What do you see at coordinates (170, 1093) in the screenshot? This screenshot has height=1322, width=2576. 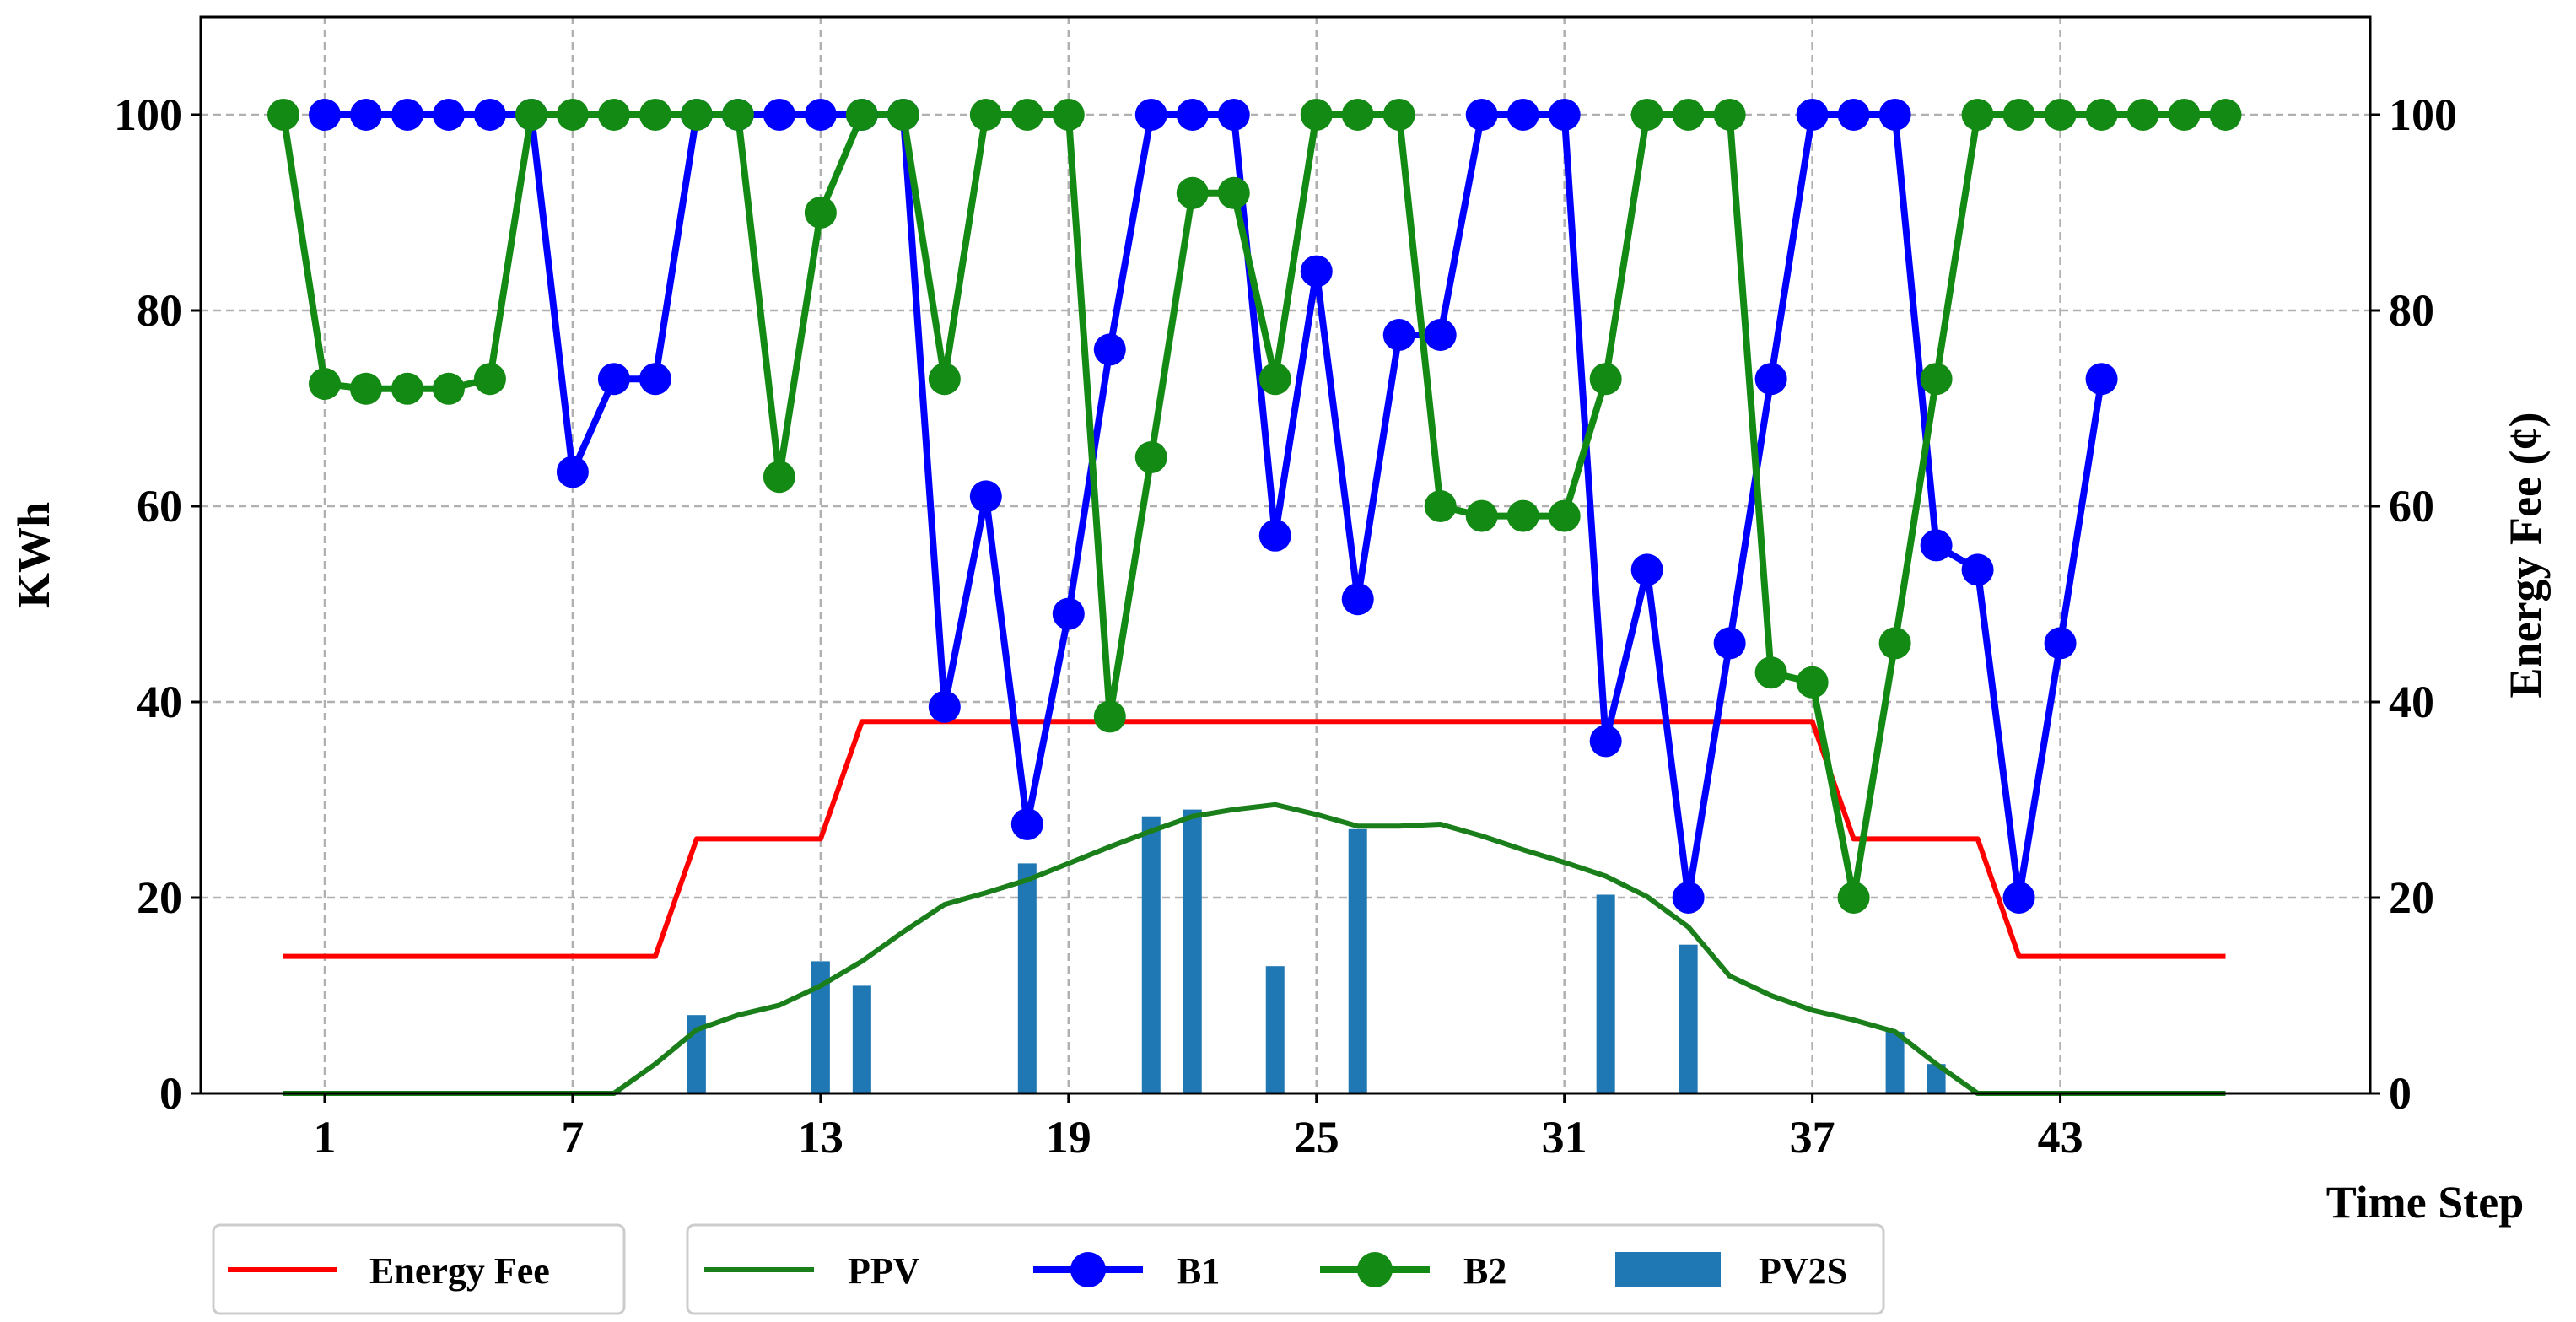 I see `y-left-tick-label: 0` at bounding box center [170, 1093].